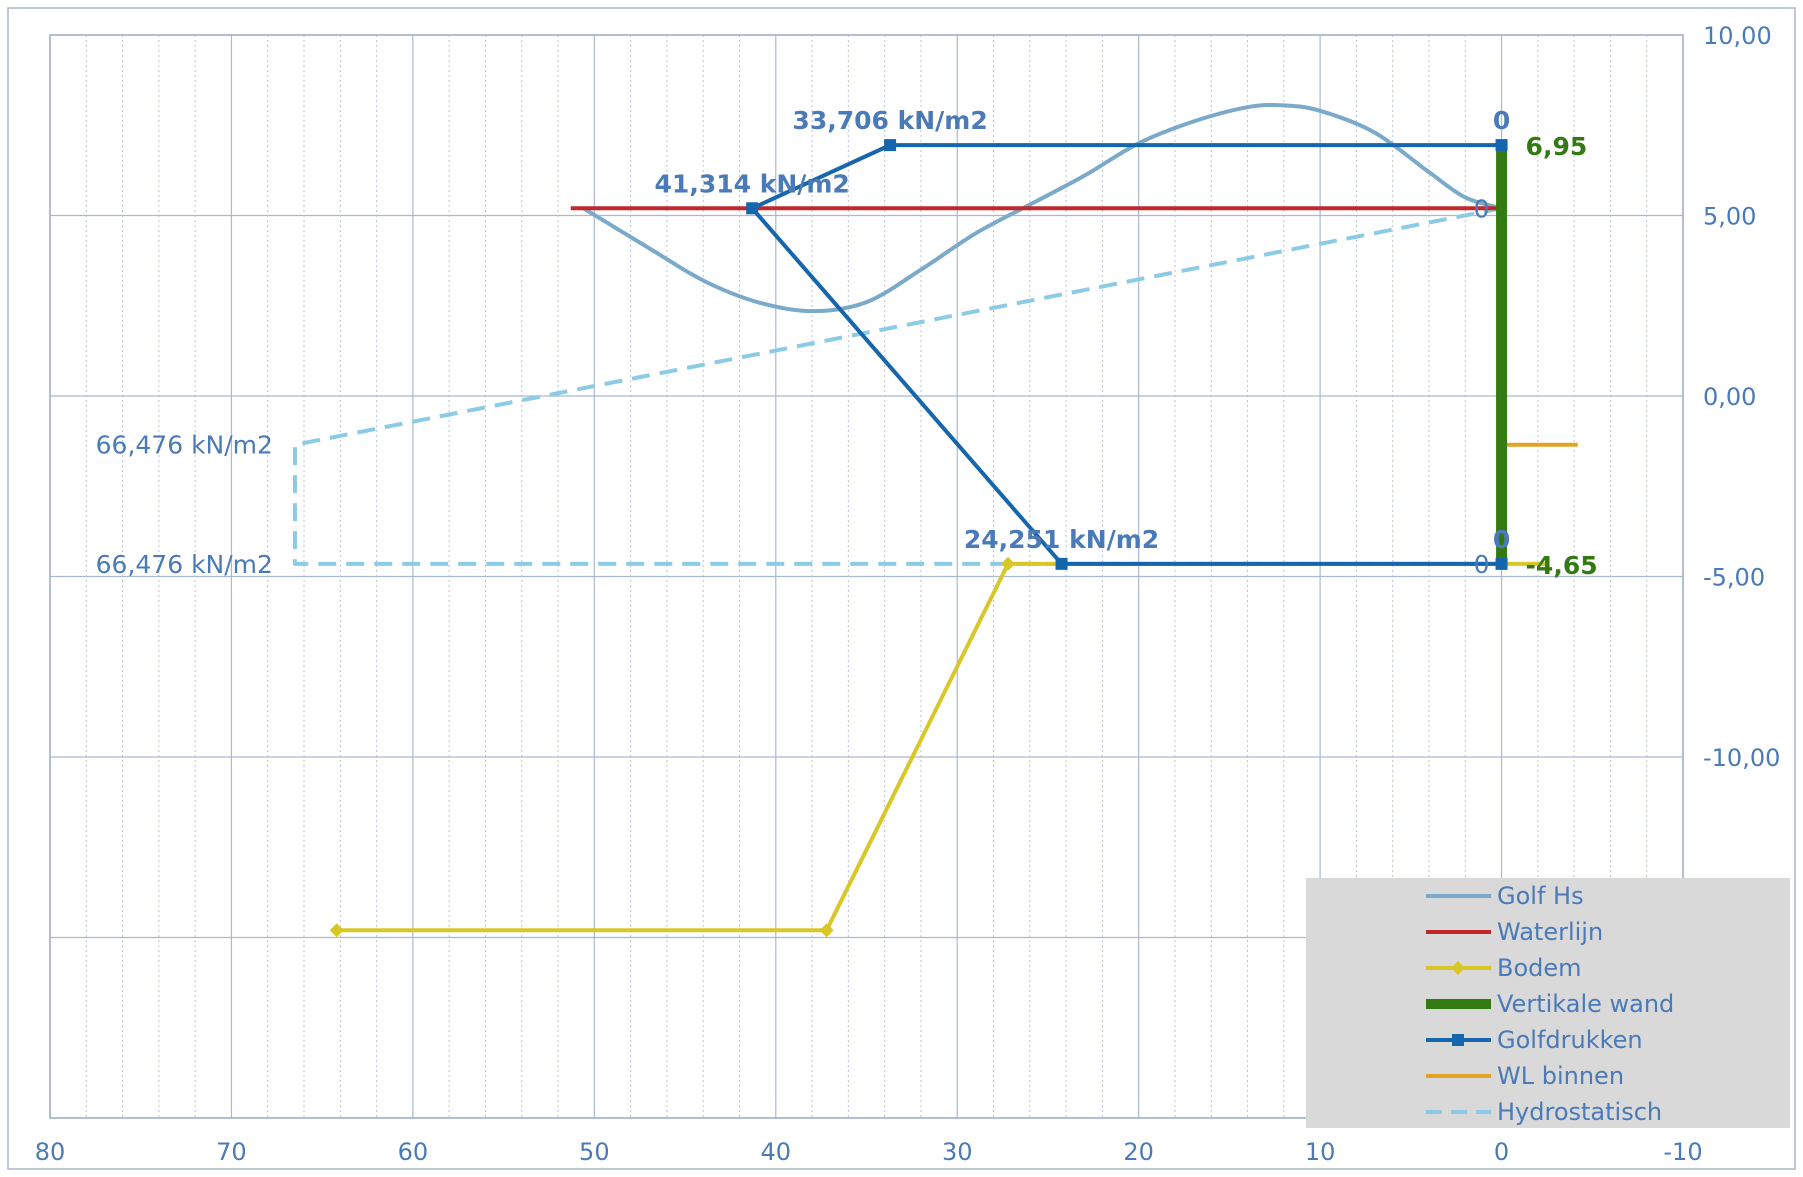 The width and height of the screenshot is (1803, 1177). Describe the element at coordinates (1061, 539) in the screenshot. I see `data-label: 24,251 kN/m2` at that location.